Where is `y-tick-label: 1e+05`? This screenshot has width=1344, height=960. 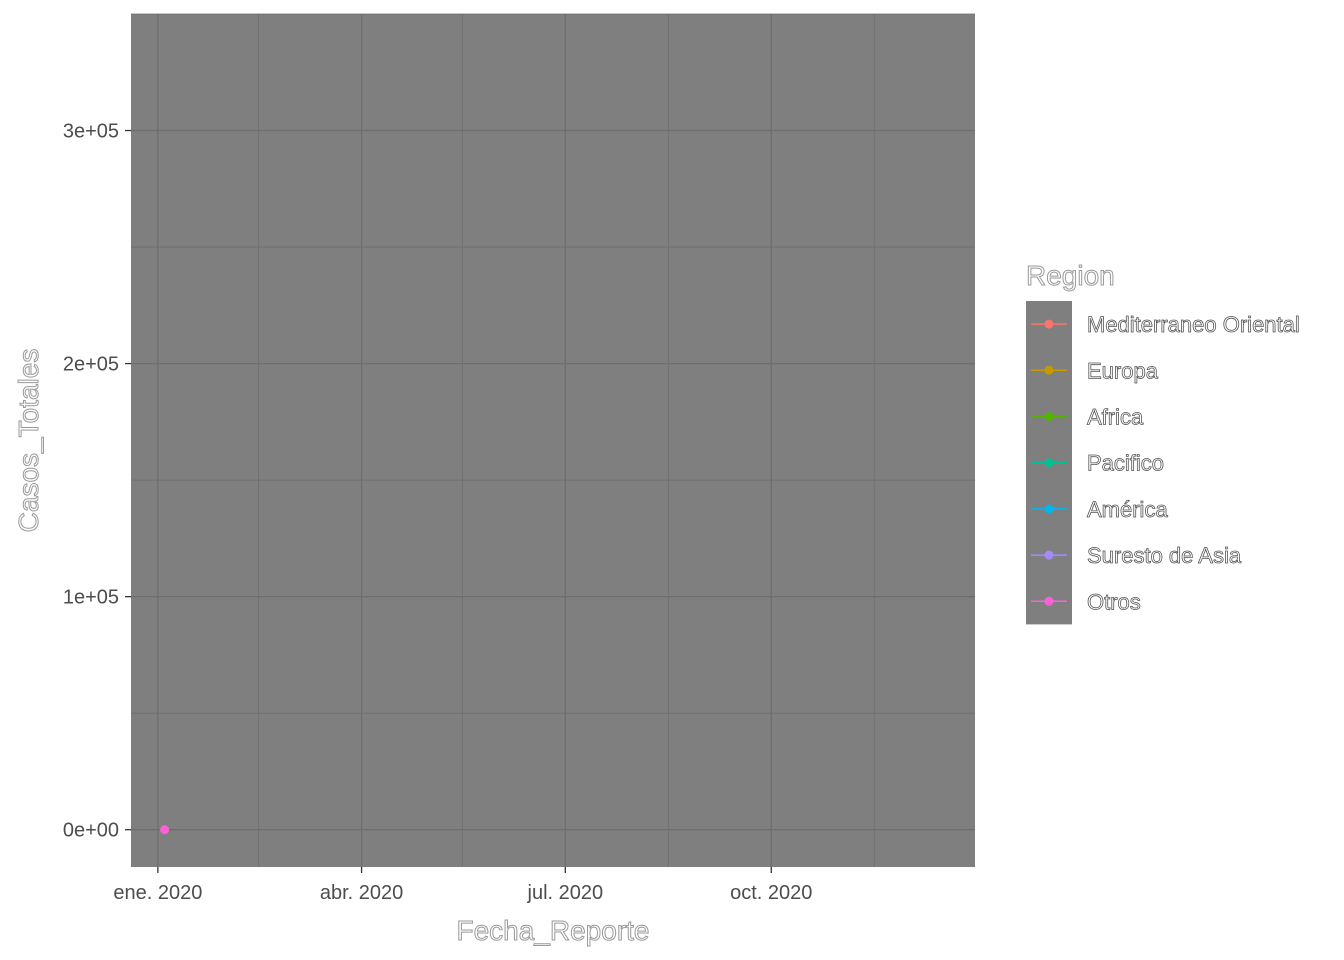
y-tick-label: 1e+05 is located at coordinates (91, 598).